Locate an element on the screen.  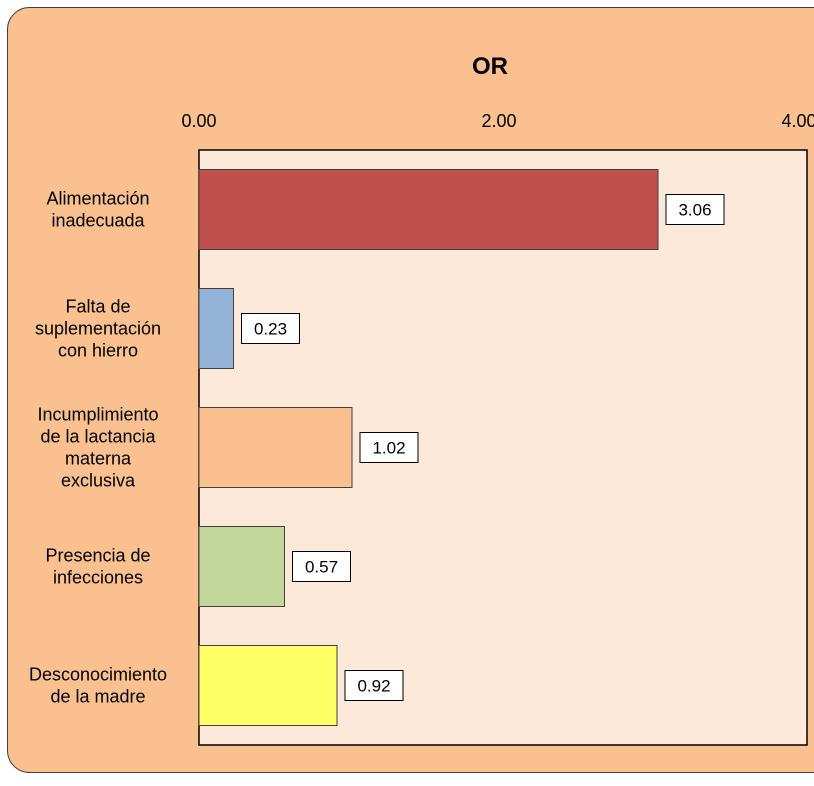
data-label-text: 3.06 is located at coordinates (694, 210).